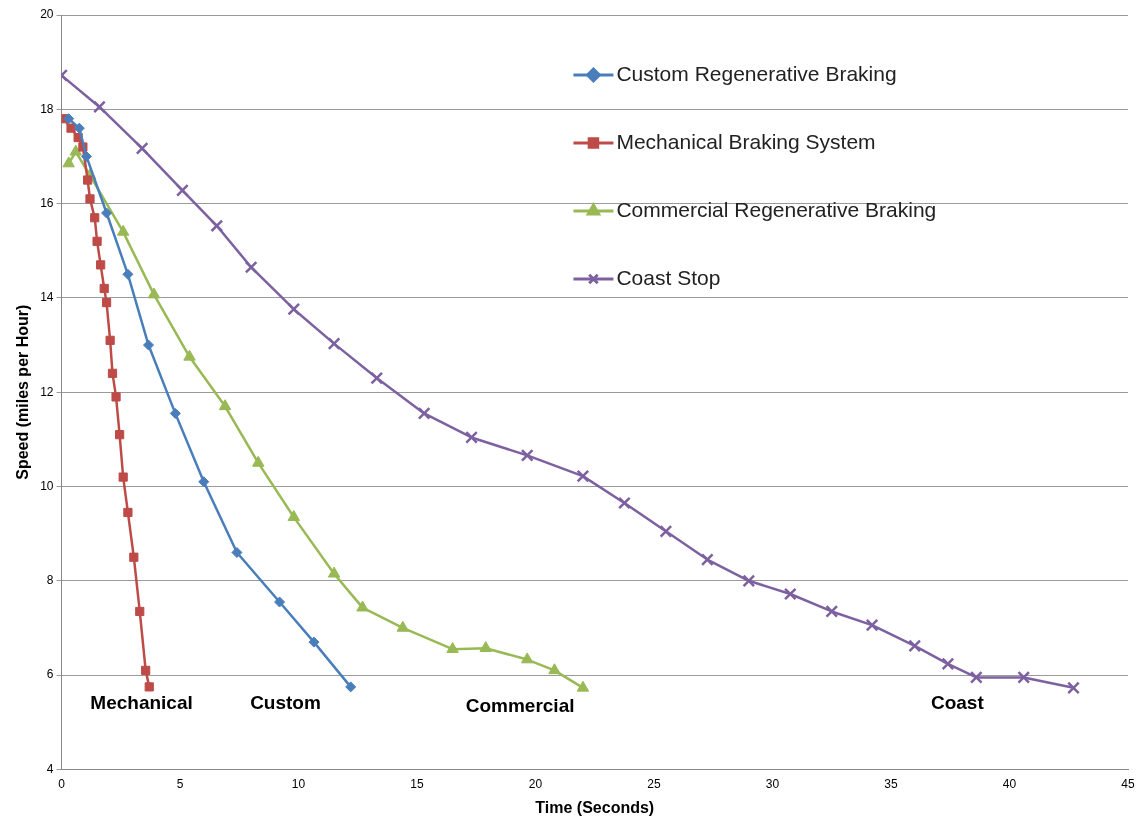 This screenshot has height=832, width=1148. What do you see at coordinates (50, 580) in the screenshot?
I see `y-tick-label: 8` at bounding box center [50, 580].